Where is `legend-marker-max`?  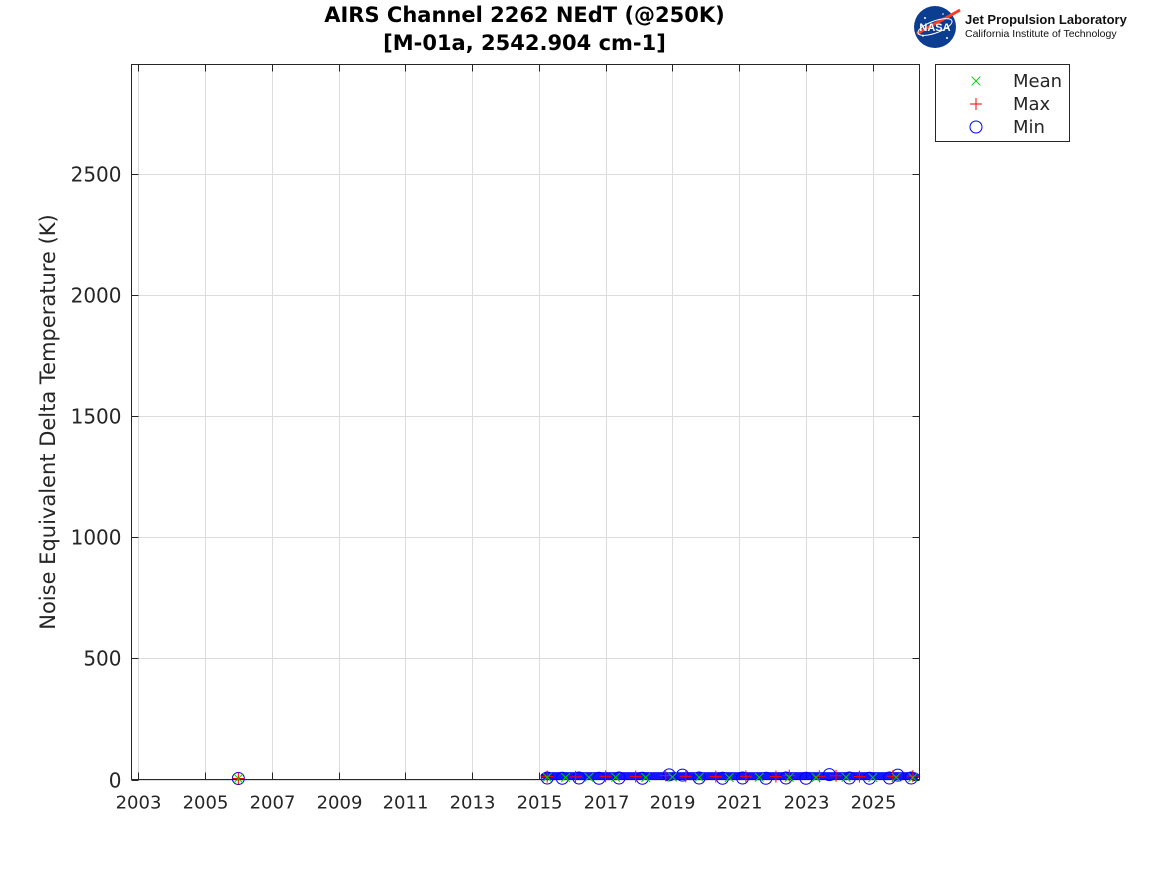 legend-marker-max is located at coordinates (976, 104).